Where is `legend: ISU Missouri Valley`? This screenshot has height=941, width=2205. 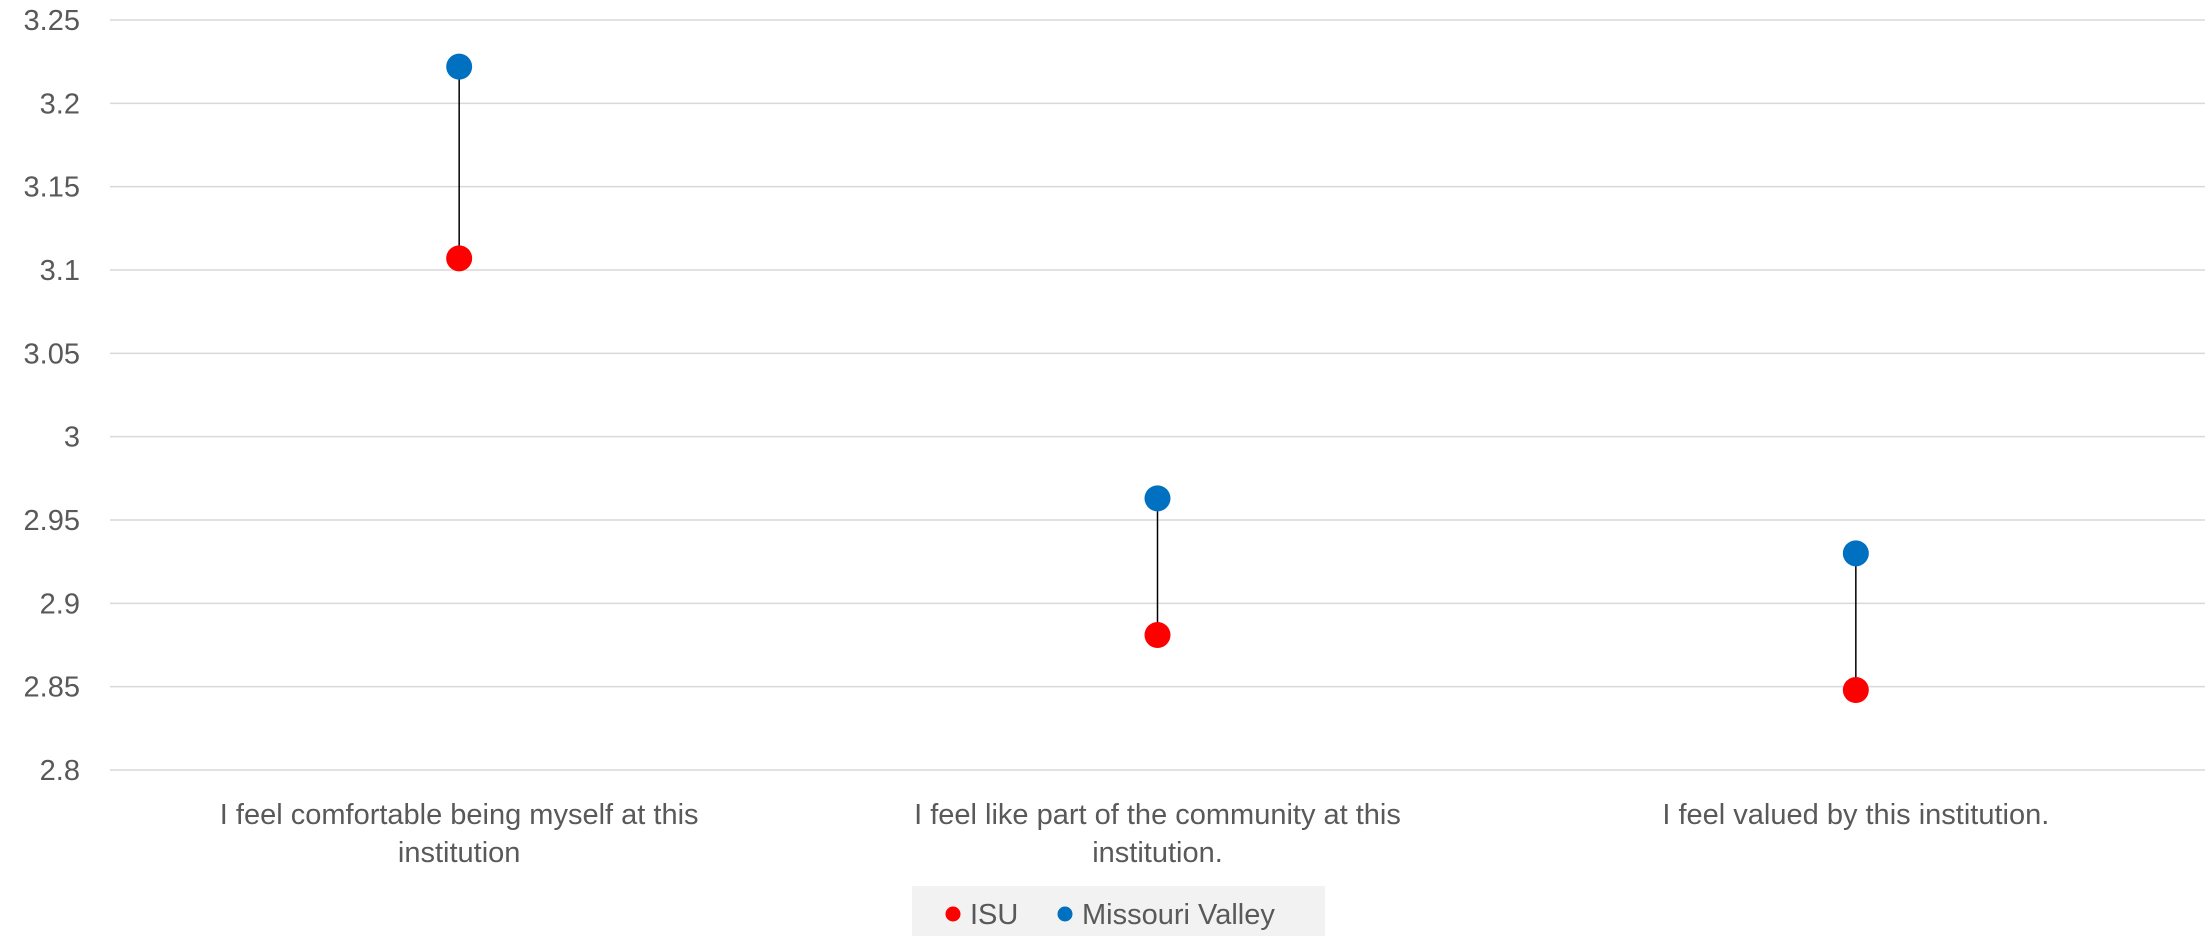
legend: ISU Missouri Valley is located at coordinates (1118, 911).